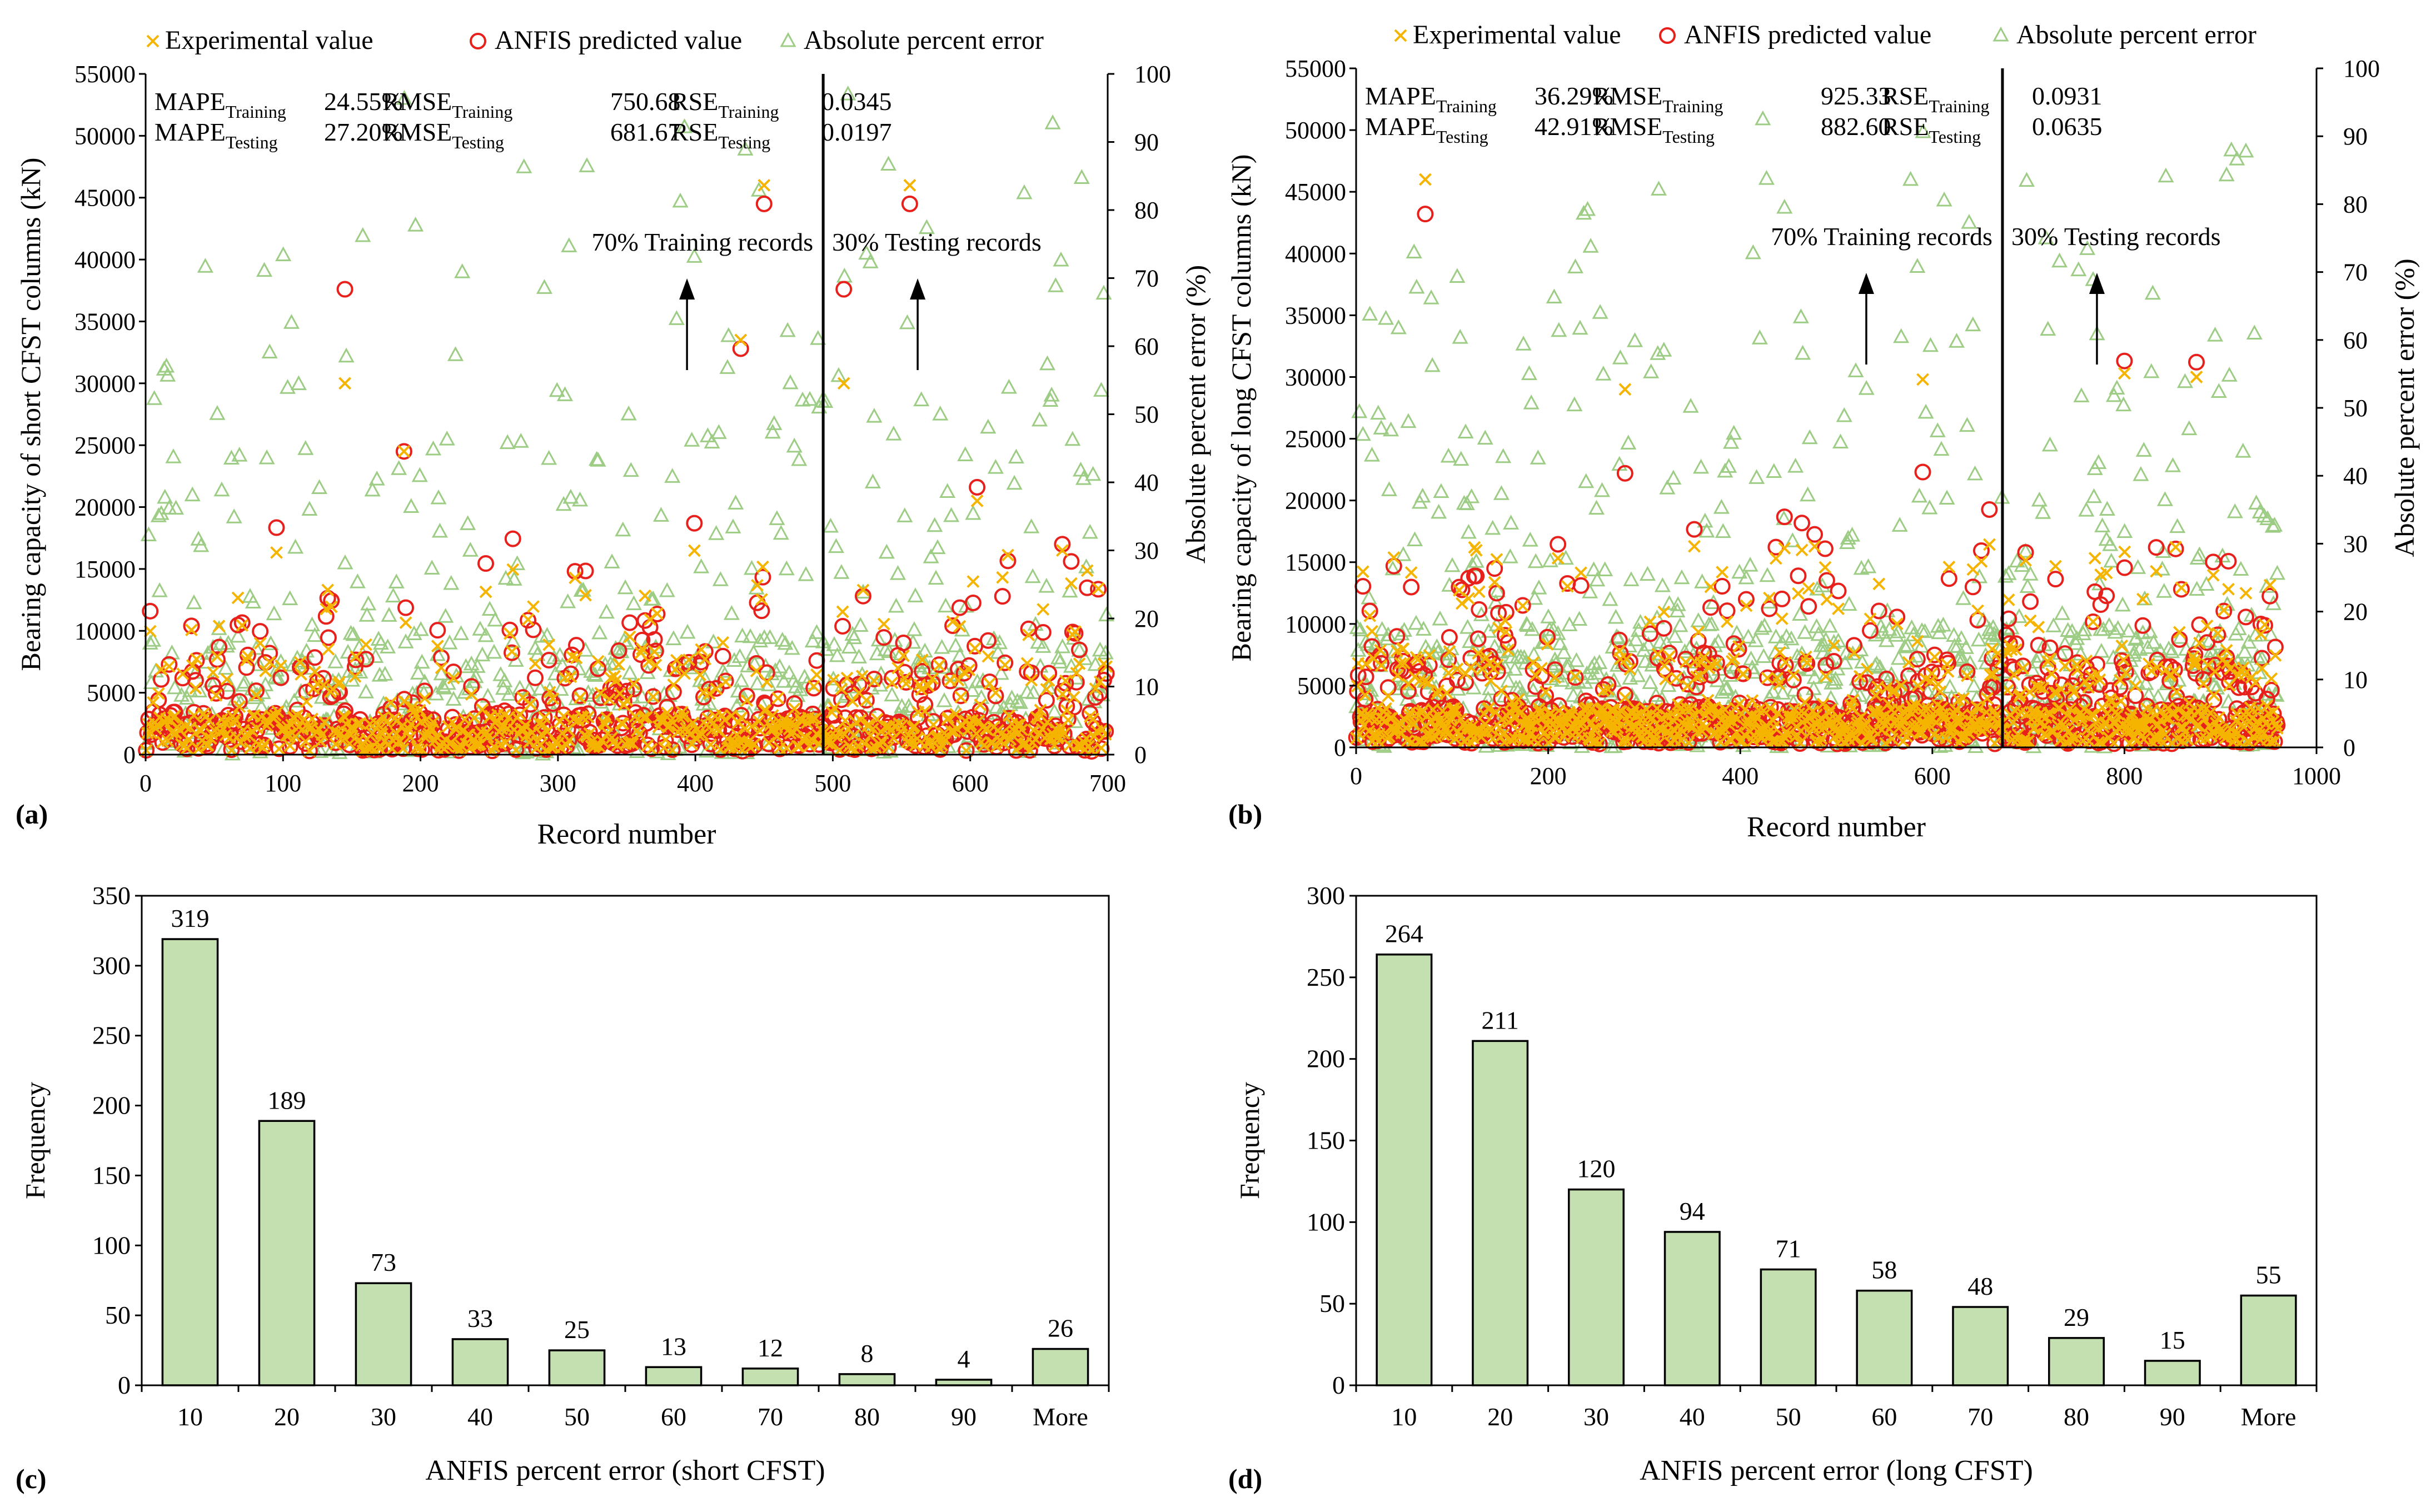  I want to click on stat-metric: RSE, so click(694, 101).